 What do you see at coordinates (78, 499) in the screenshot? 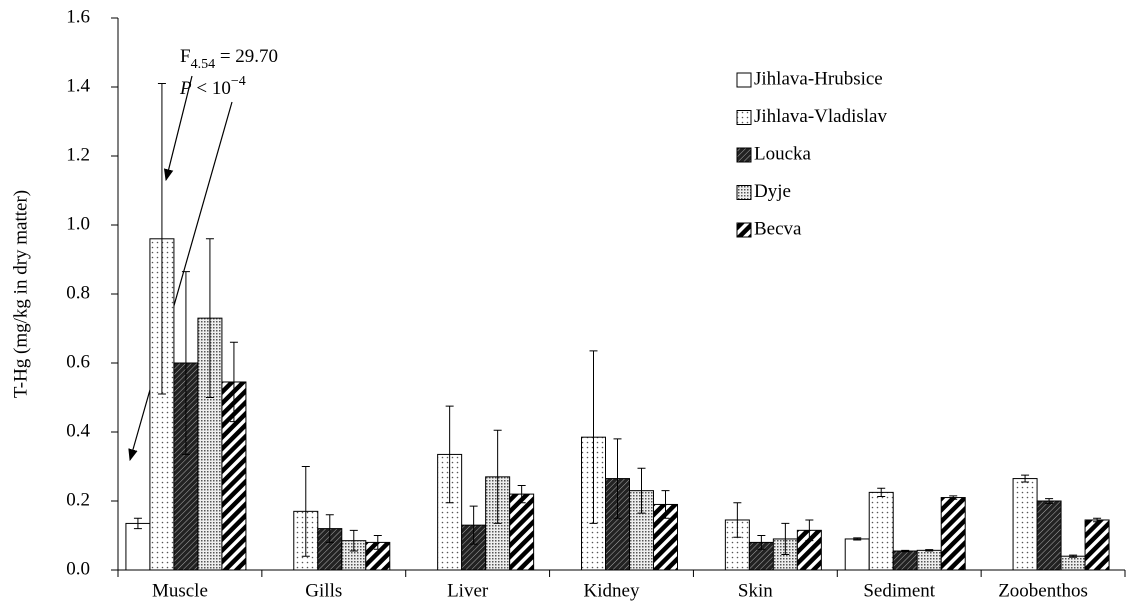
I see `y-tick-label: 0.2` at bounding box center [78, 499].